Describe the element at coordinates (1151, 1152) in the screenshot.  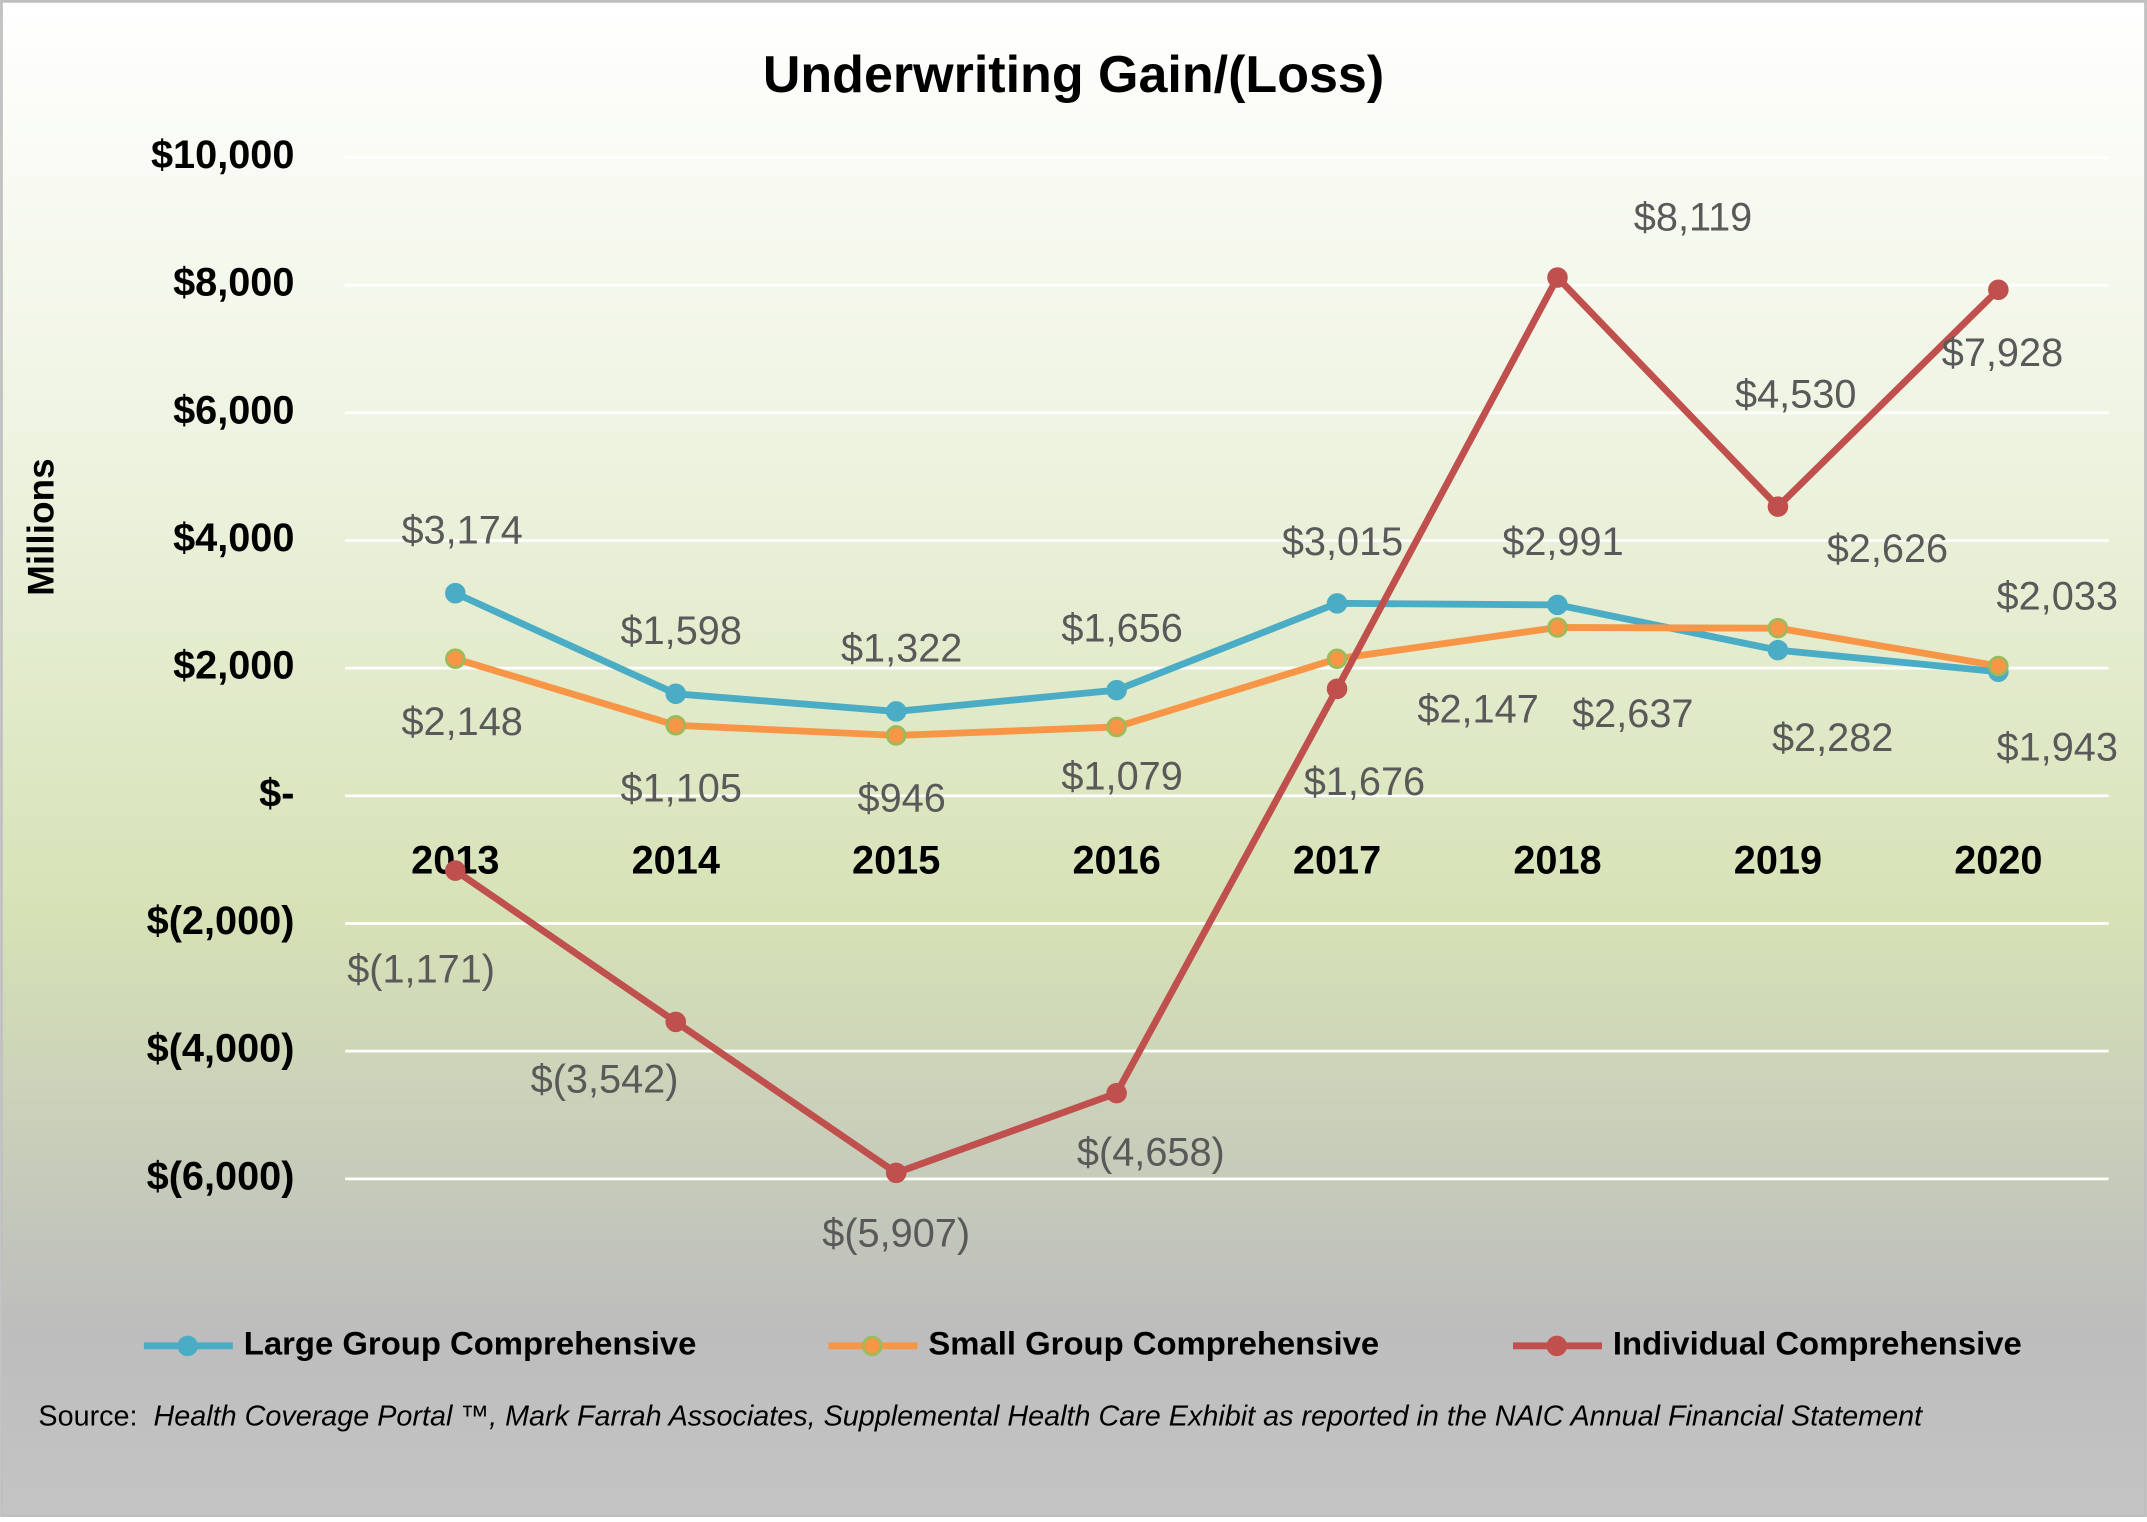
I see `data-label: $(4,658)` at that location.